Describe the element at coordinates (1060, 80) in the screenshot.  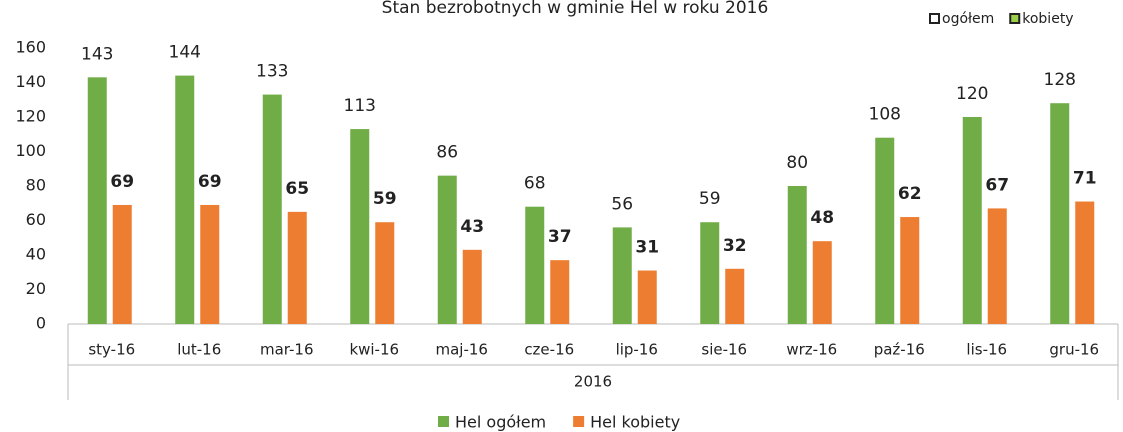
I see `value-label: 128` at that location.